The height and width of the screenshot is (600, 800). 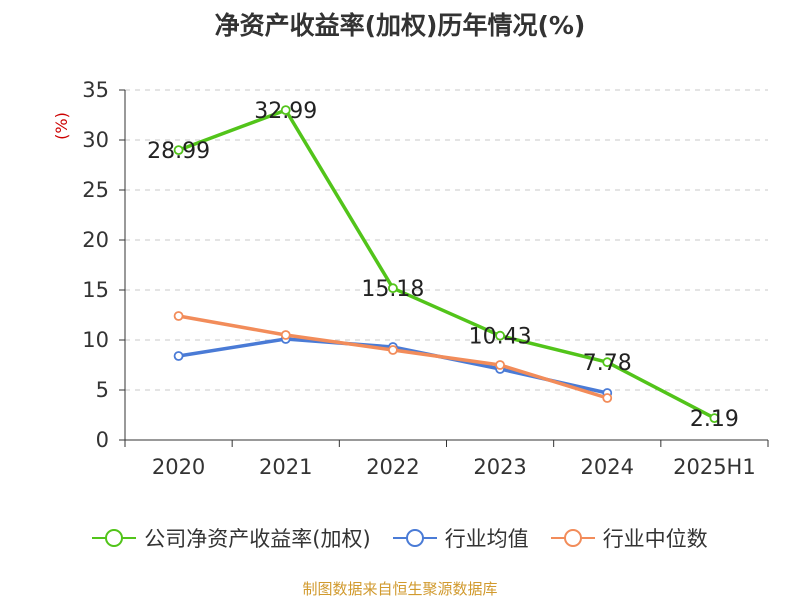 What do you see at coordinates (95, 340) in the screenshot?
I see `y-tick-label: 10` at bounding box center [95, 340].